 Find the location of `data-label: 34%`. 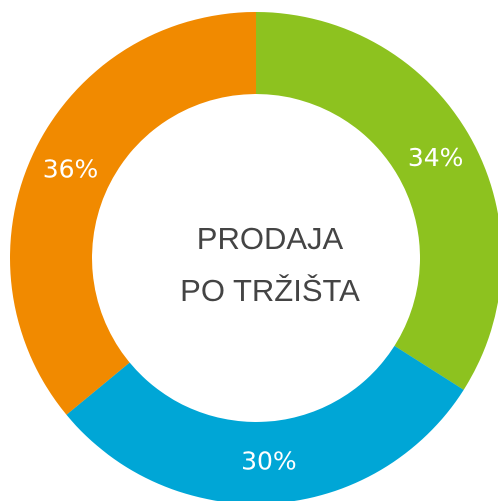

data-label: 34% is located at coordinates (436, 157).